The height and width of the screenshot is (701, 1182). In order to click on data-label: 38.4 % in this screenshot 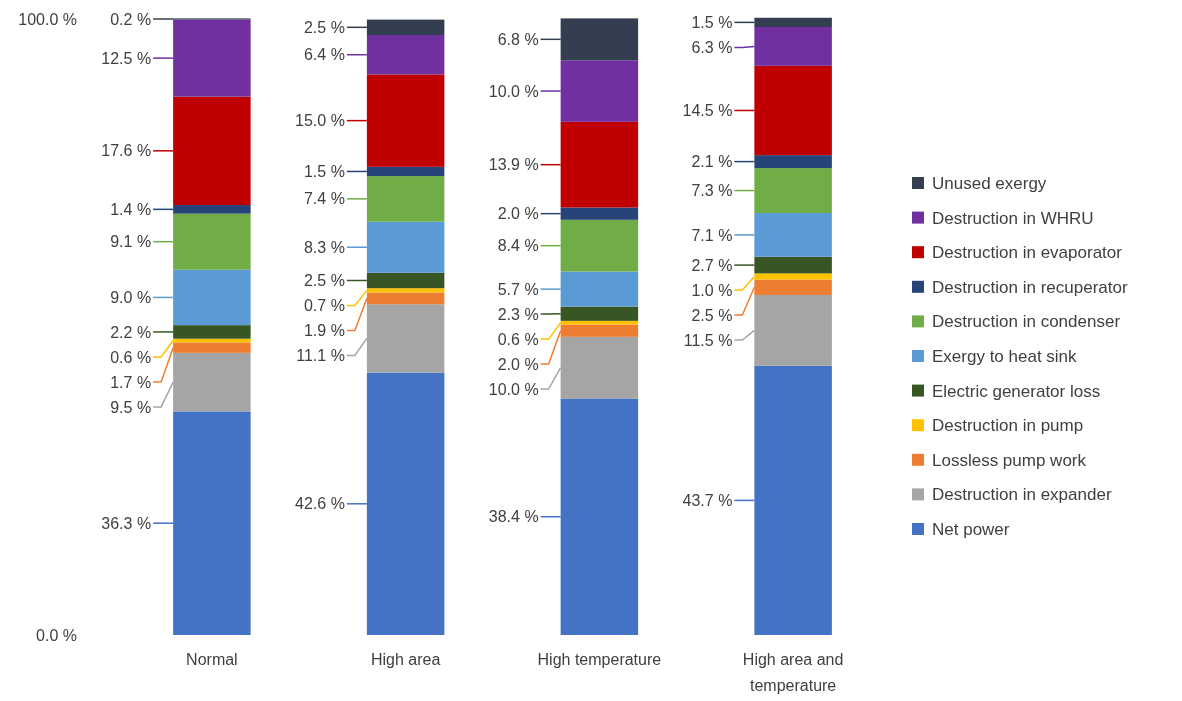, I will do `click(513, 517)`.